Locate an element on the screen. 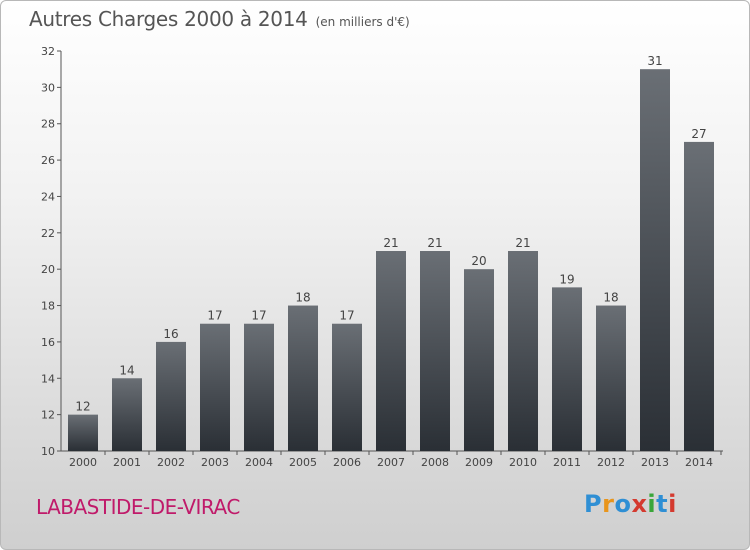 Image resolution: width=750 pixels, height=550 pixels. y-tick-label: 20 is located at coordinates (48, 269).